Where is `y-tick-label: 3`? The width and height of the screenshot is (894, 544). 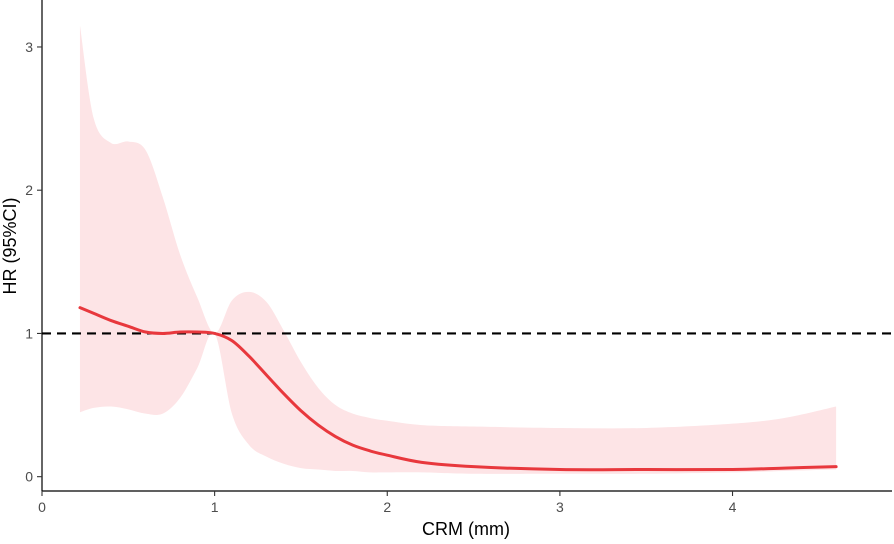 y-tick-label: 3 is located at coordinates (29, 47).